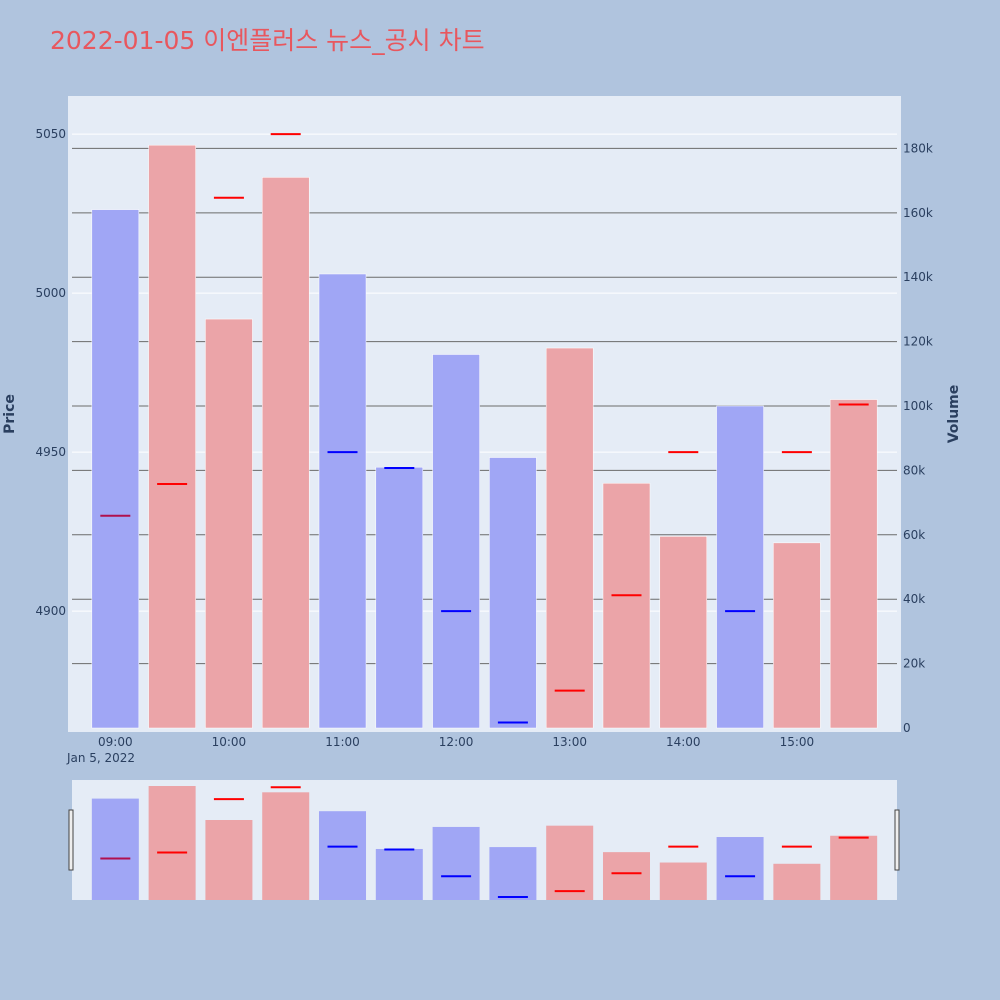  I want to click on price-tick-label: 4900, so click(50, 611).